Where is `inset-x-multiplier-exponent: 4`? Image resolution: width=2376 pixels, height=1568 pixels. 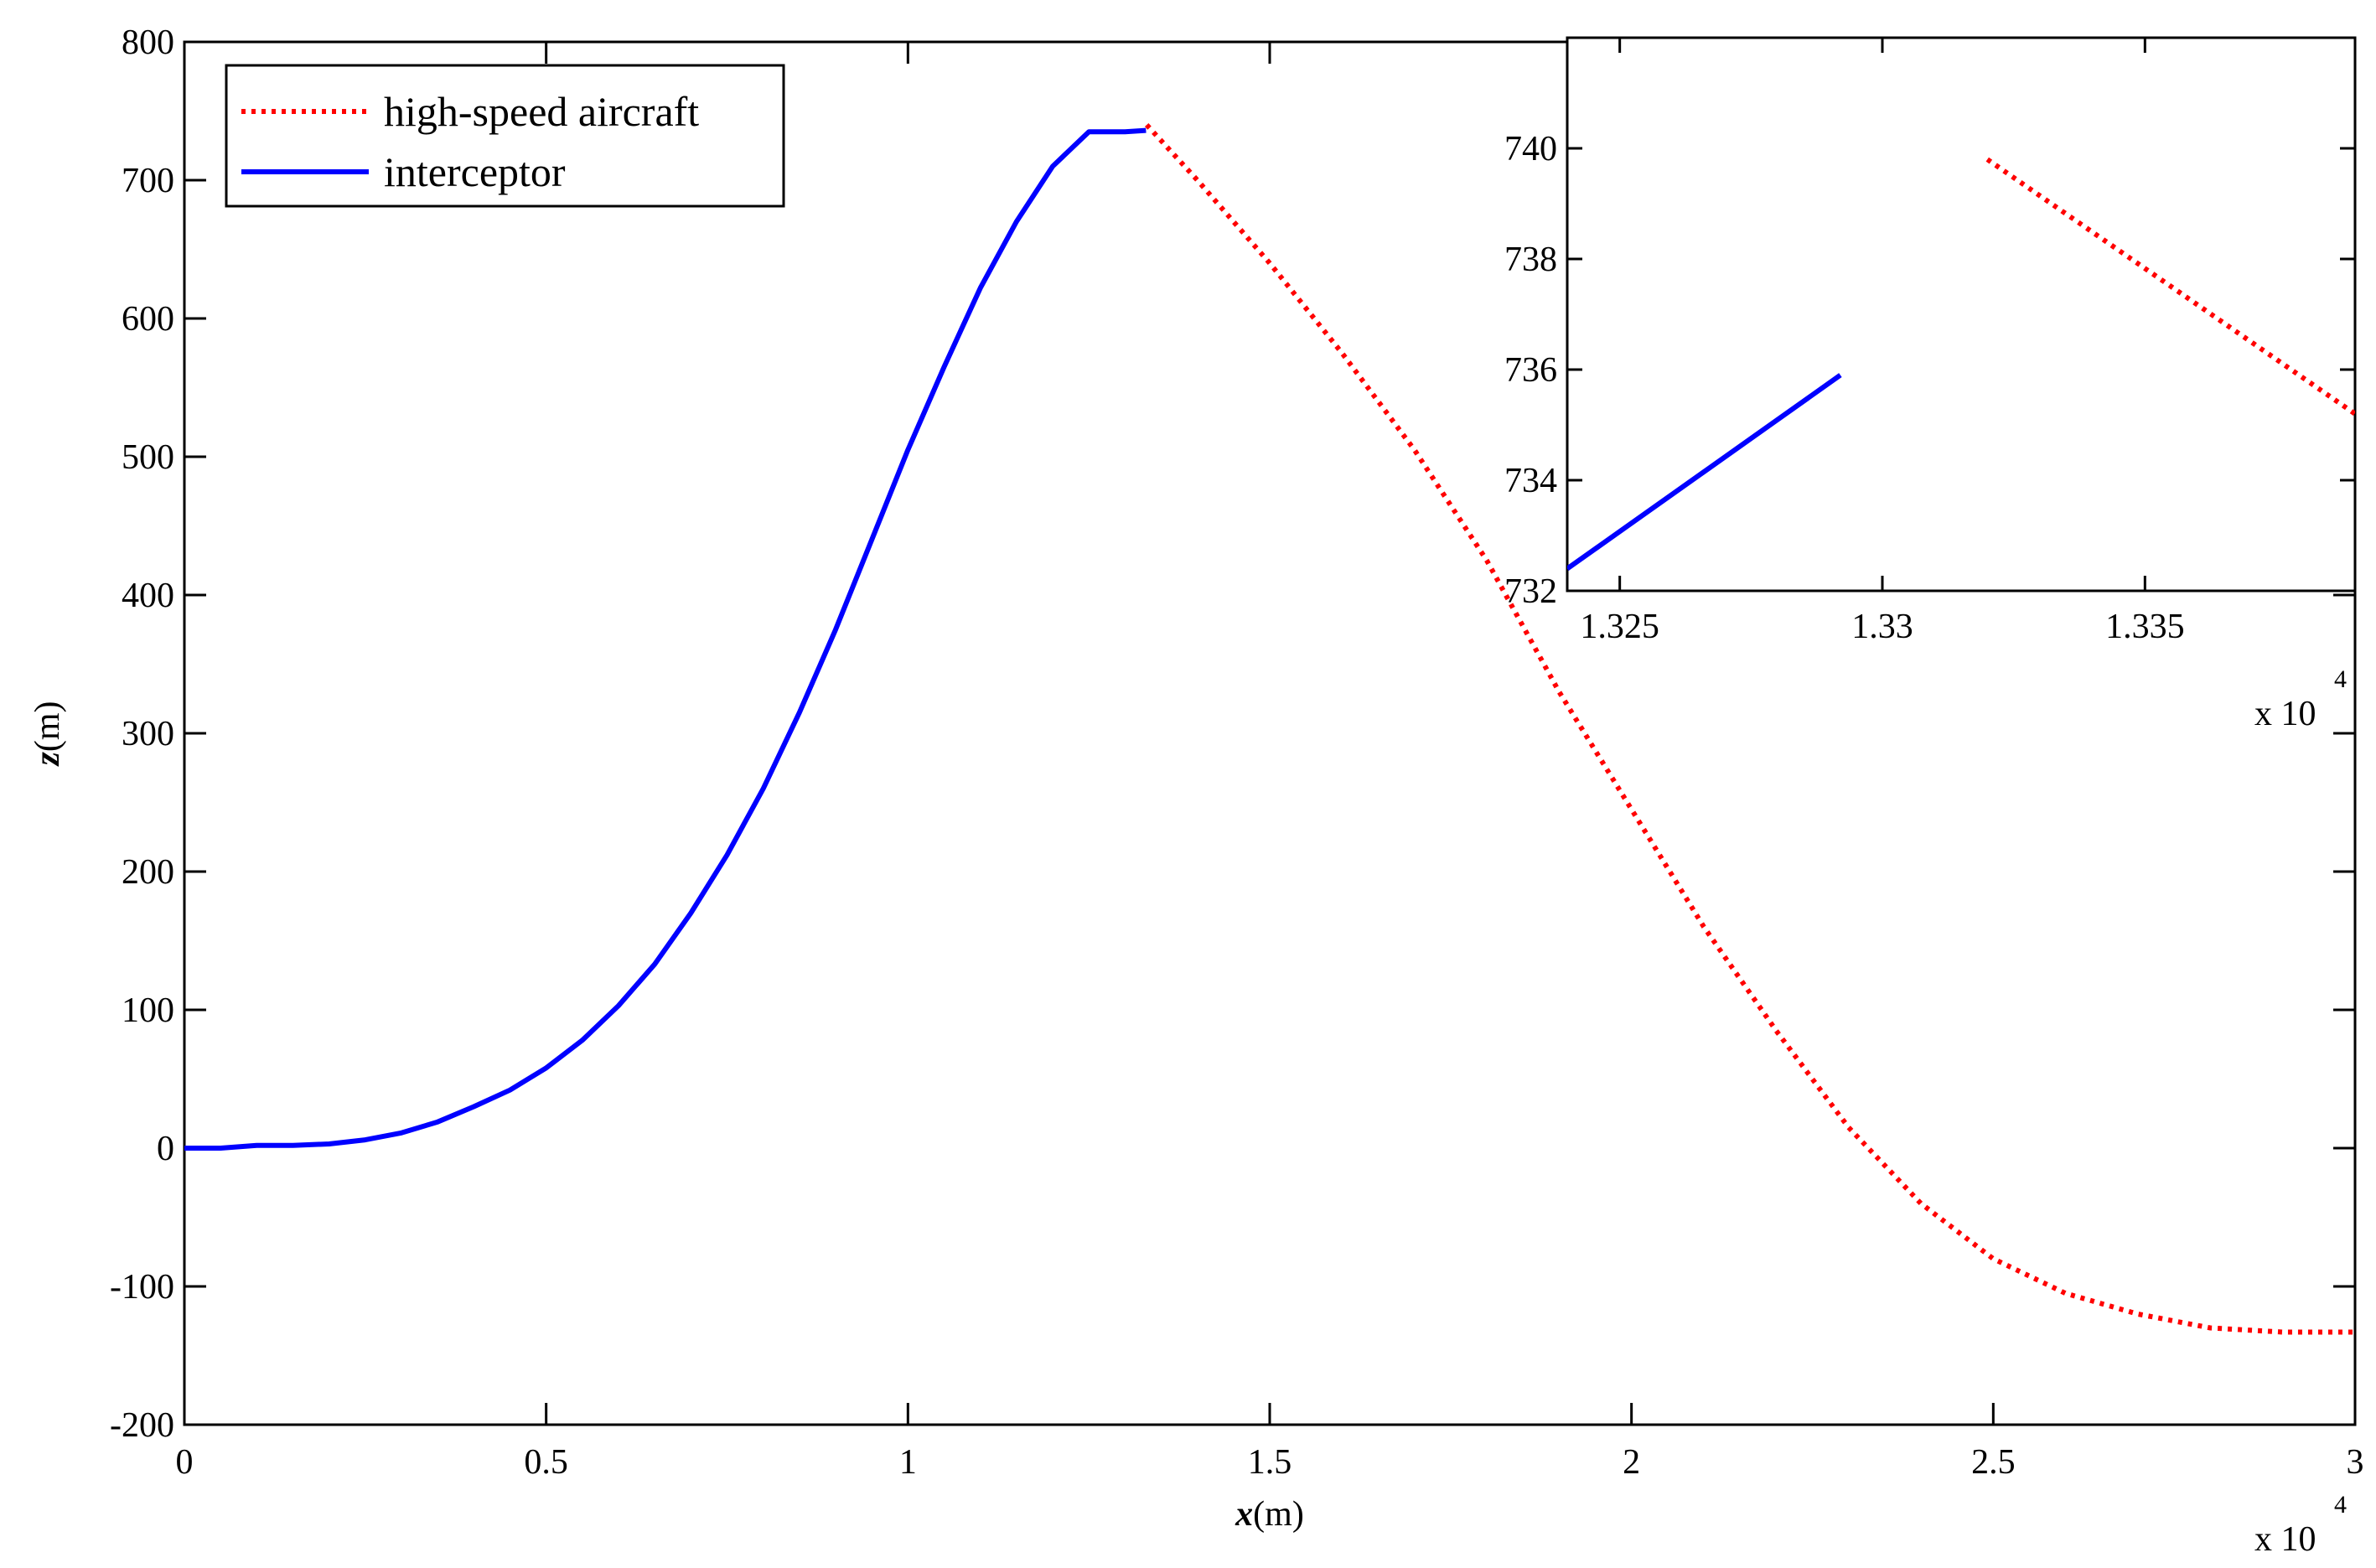 inset-x-multiplier-exponent: 4 is located at coordinates (2340, 679).